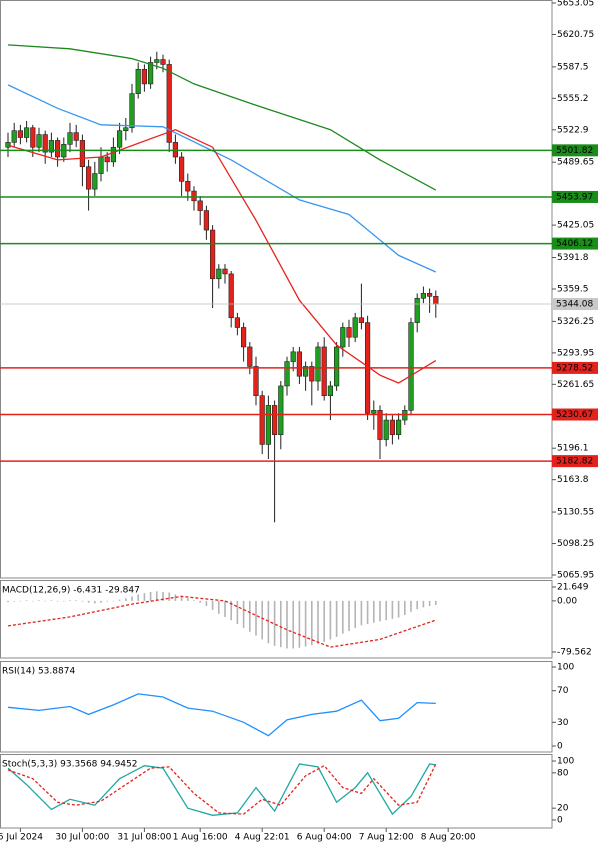 The width and height of the screenshot is (600, 848). I want to click on y-tick-label: 5326.25, so click(575, 322).